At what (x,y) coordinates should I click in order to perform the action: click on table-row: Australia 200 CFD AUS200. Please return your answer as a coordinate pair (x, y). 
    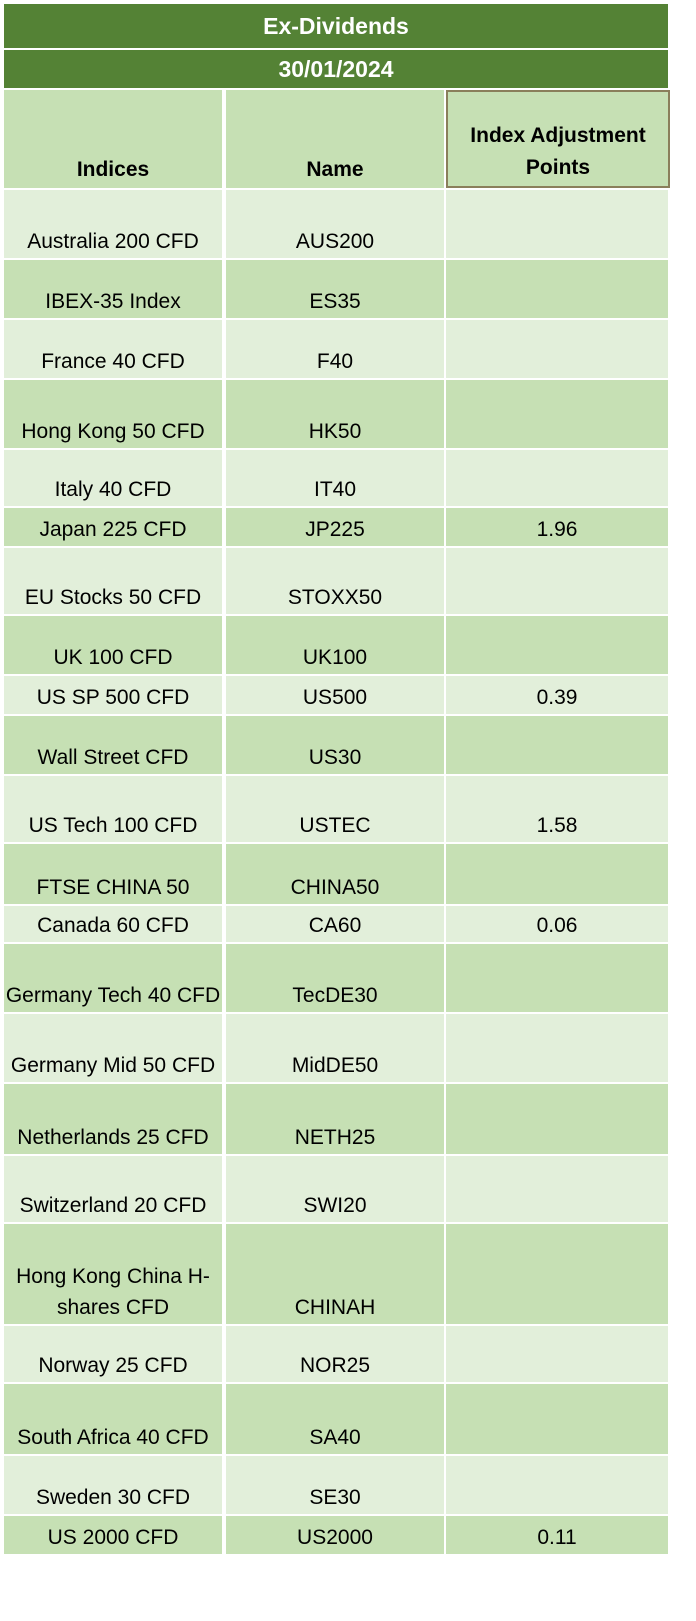
    Looking at the image, I should click on (336, 224).